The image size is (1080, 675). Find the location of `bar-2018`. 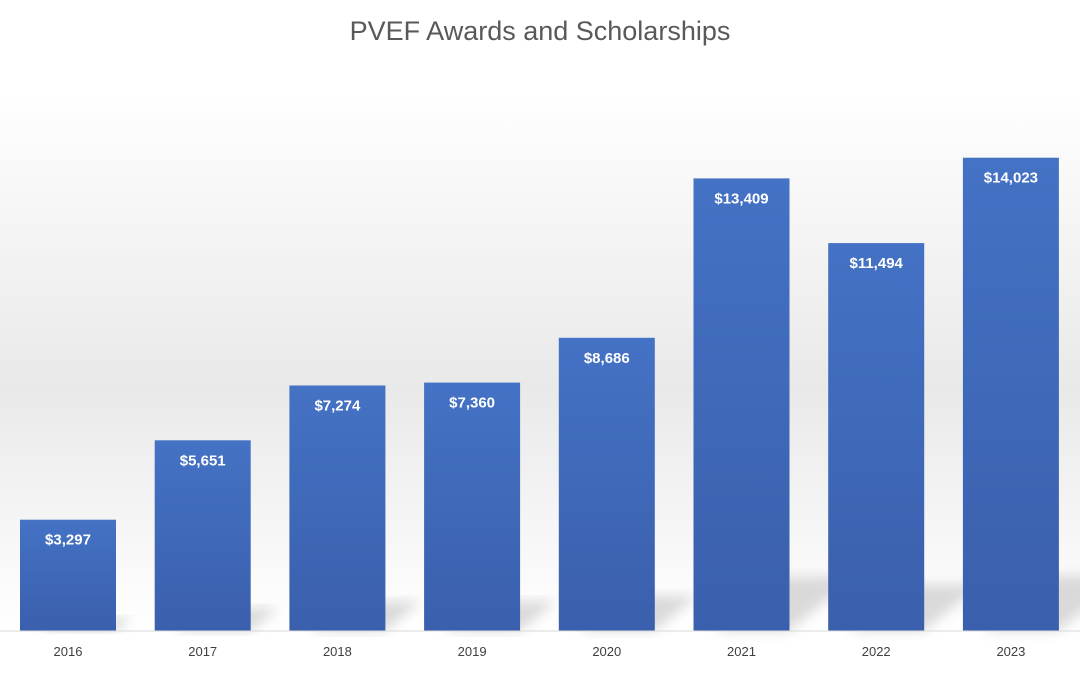

bar-2018 is located at coordinates (337, 508).